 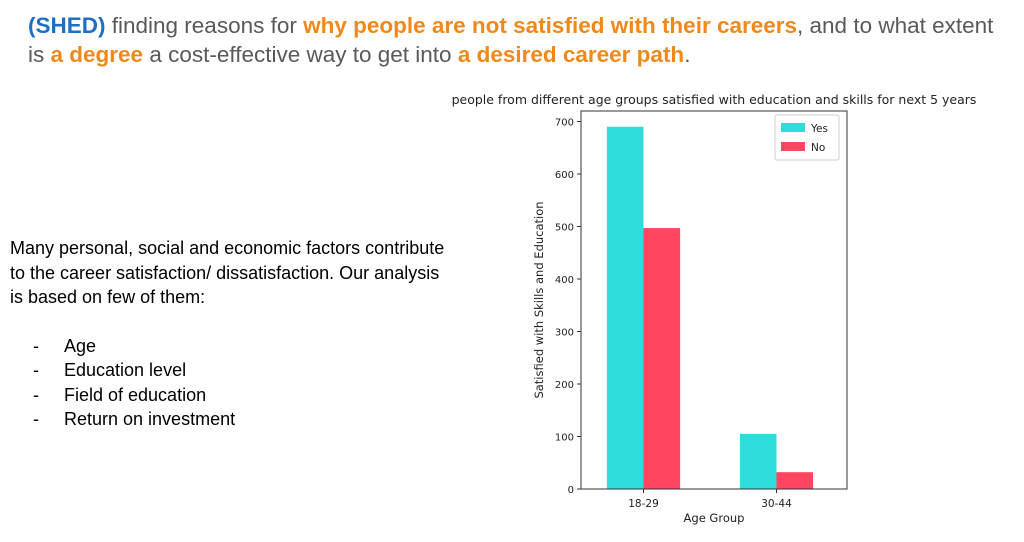 I want to click on legend-label-no: No, so click(x=818, y=148).